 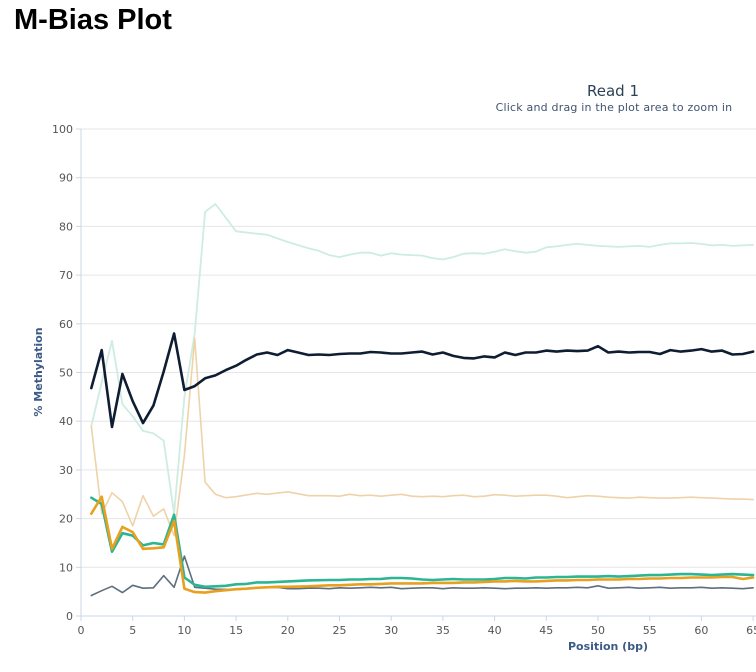 What do you see at coordinates (701, 630) in the screenshot?
I see `x-tick-label: 60` at bounding box center [701, 630].